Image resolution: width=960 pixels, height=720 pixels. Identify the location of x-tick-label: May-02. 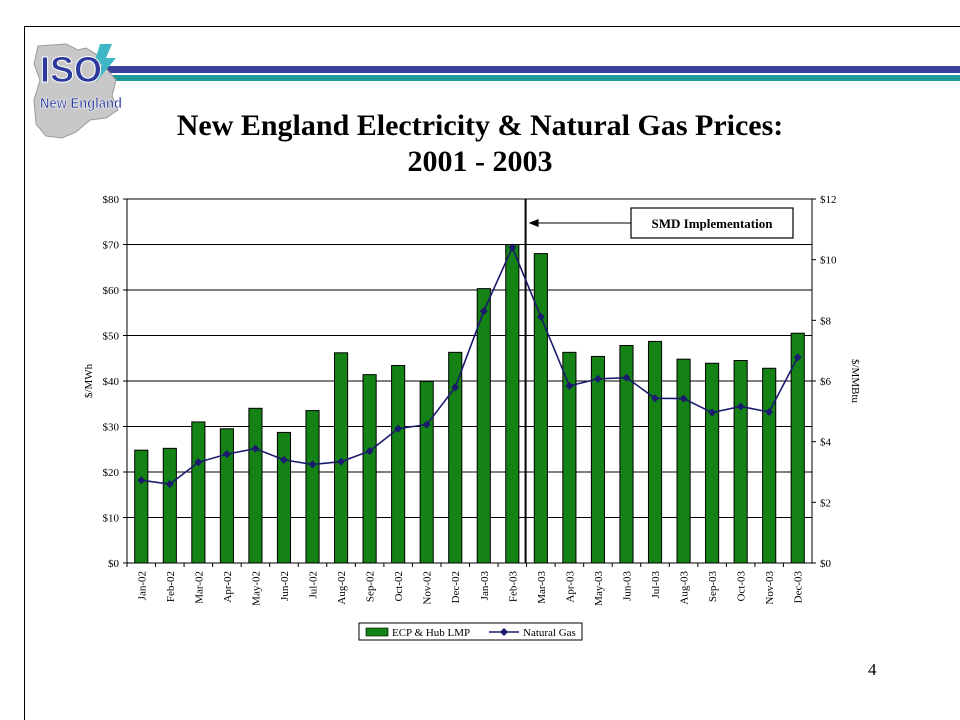
(256, 588).